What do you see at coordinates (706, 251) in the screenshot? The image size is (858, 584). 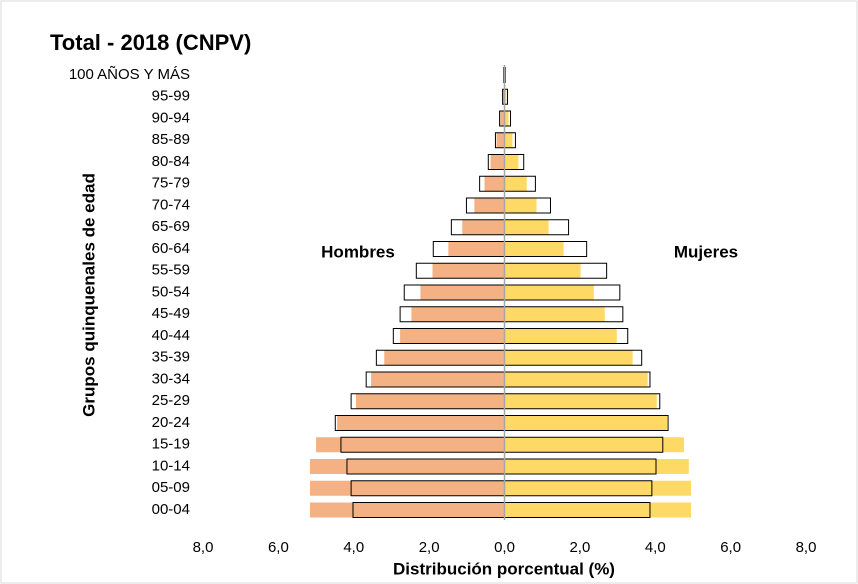 I see `annotation: Mujeres` at bounding box center [706, 251].